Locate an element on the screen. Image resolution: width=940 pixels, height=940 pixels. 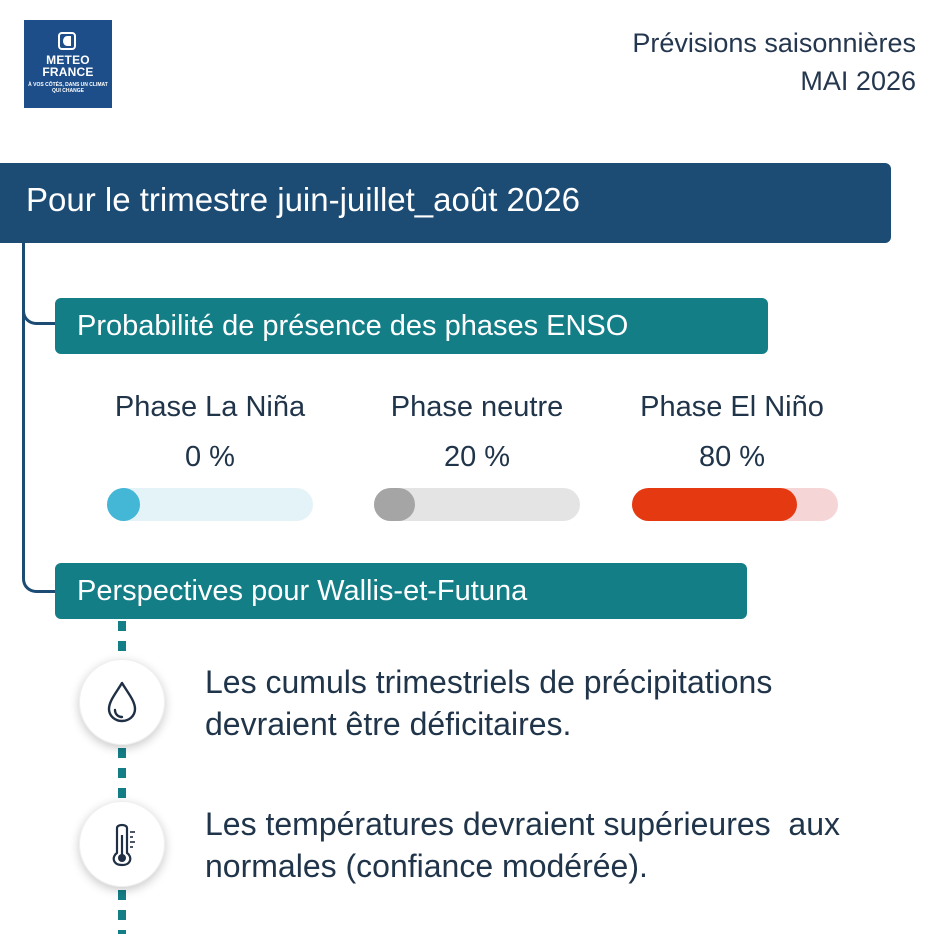
tree-branch-perspectives is located at coordinates (38, 582).